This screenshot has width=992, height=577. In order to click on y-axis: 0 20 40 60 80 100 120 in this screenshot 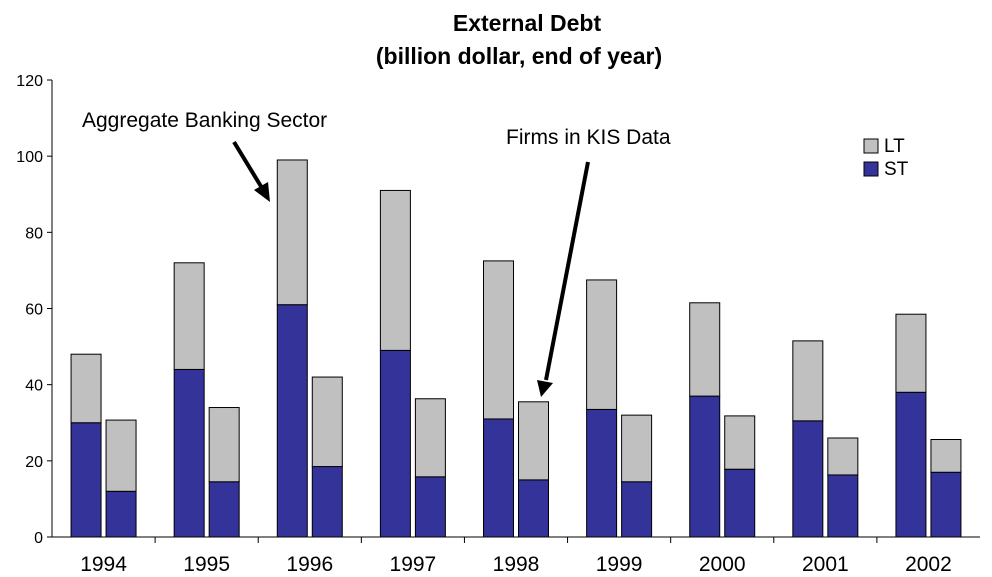, I will do `click(34, 310)`.